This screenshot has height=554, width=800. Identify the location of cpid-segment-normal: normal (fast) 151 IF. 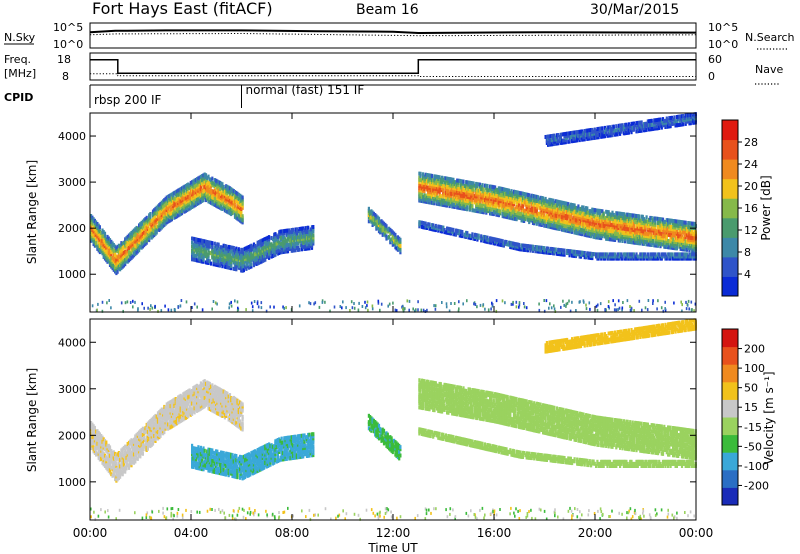
(305, 90).